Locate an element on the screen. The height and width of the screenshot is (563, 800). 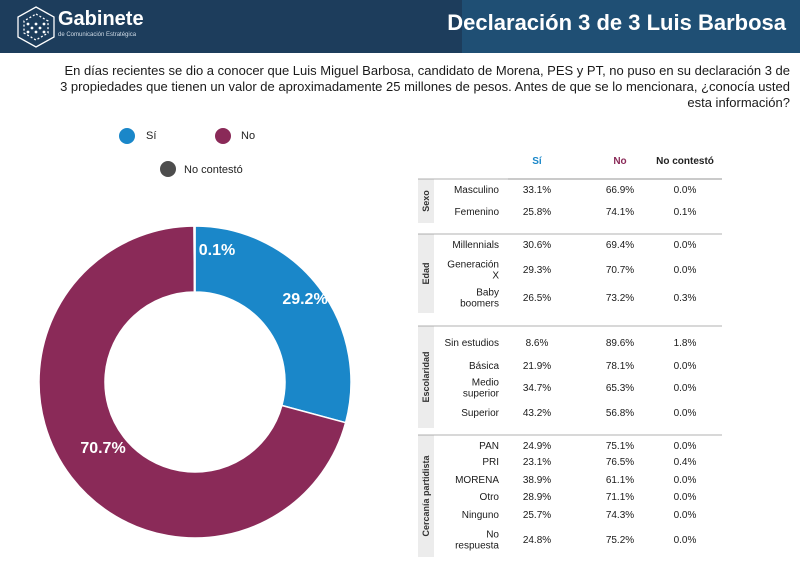
table-cell: 21.9% is located at coordinates (537, 366).